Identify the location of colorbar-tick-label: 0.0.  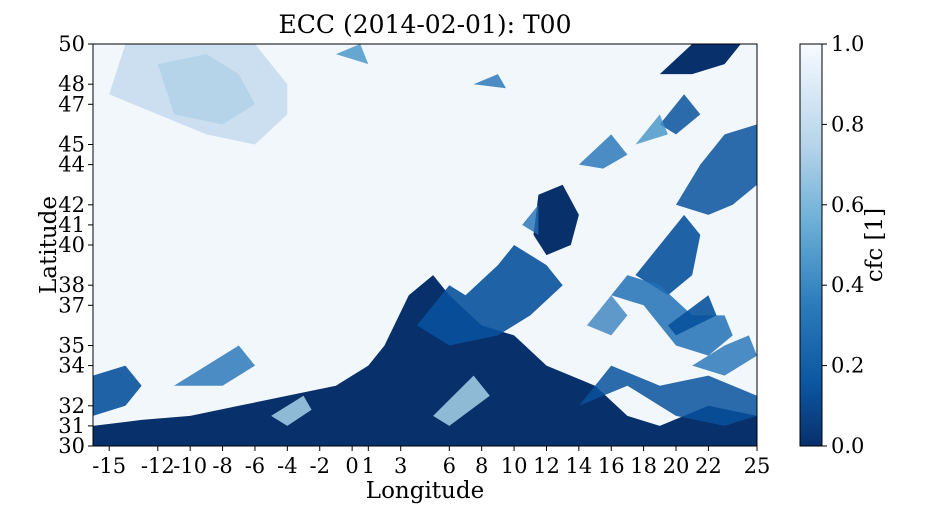
(847, 446).